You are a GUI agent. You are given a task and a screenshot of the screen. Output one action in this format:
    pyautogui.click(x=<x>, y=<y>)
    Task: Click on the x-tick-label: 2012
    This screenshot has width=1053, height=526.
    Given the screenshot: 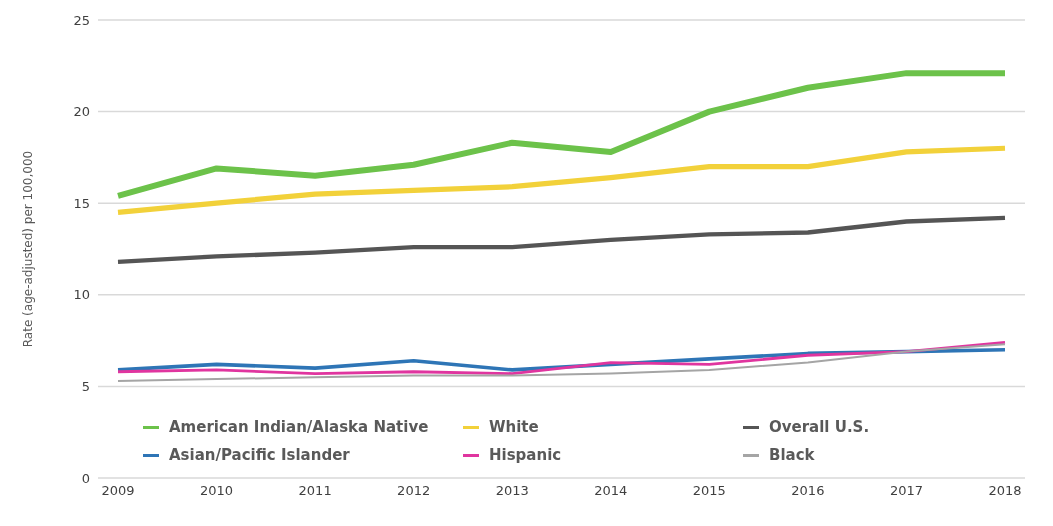 What is the action you would take?
    pyautogui.click(x=414, y=491)
    